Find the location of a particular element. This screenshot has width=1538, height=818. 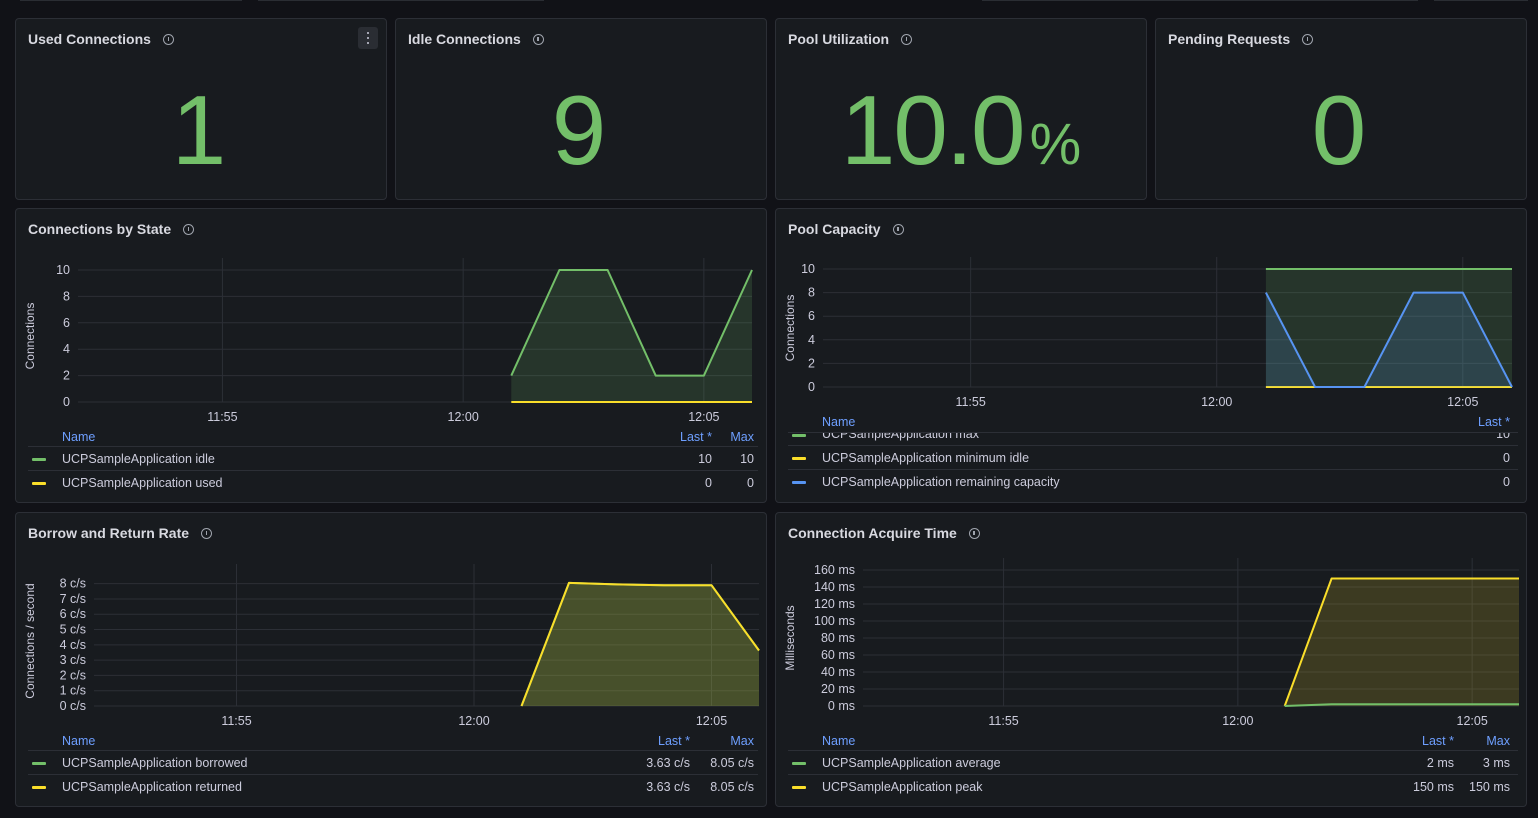

panel-menu-button is located at coordinates (368, 38).